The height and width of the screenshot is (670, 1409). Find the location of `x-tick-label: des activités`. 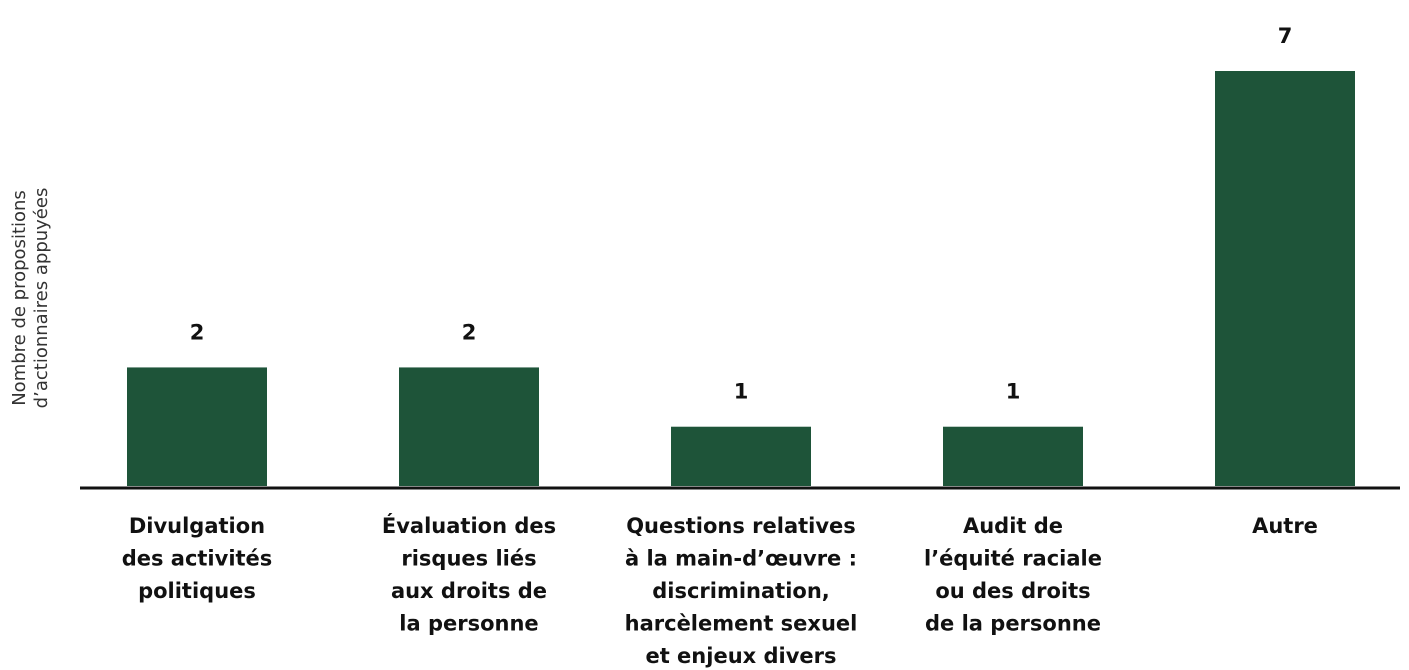

x-tick-label: des activités is located at coordinates (197, 559).